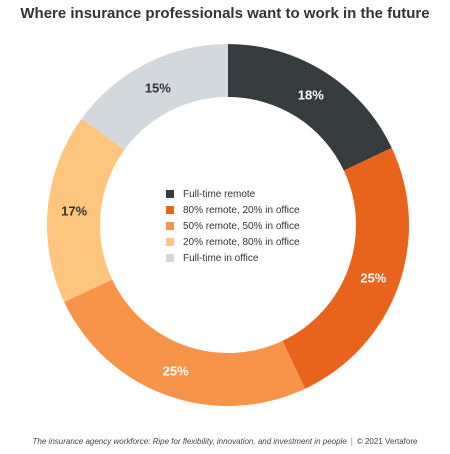 The height and width of the screenshot is (454, 450). I want to click on slice-value-label: 15%, so click(158, 87).